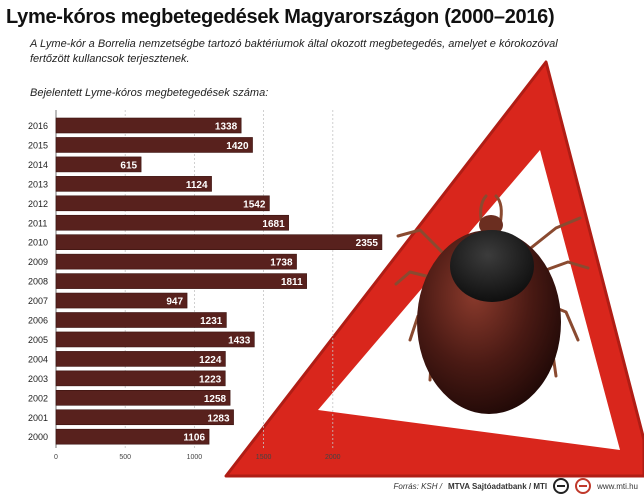  Describe the element at coordinates (56, 457) in the screenshot. I see `x-tick-label: 0` at that location.